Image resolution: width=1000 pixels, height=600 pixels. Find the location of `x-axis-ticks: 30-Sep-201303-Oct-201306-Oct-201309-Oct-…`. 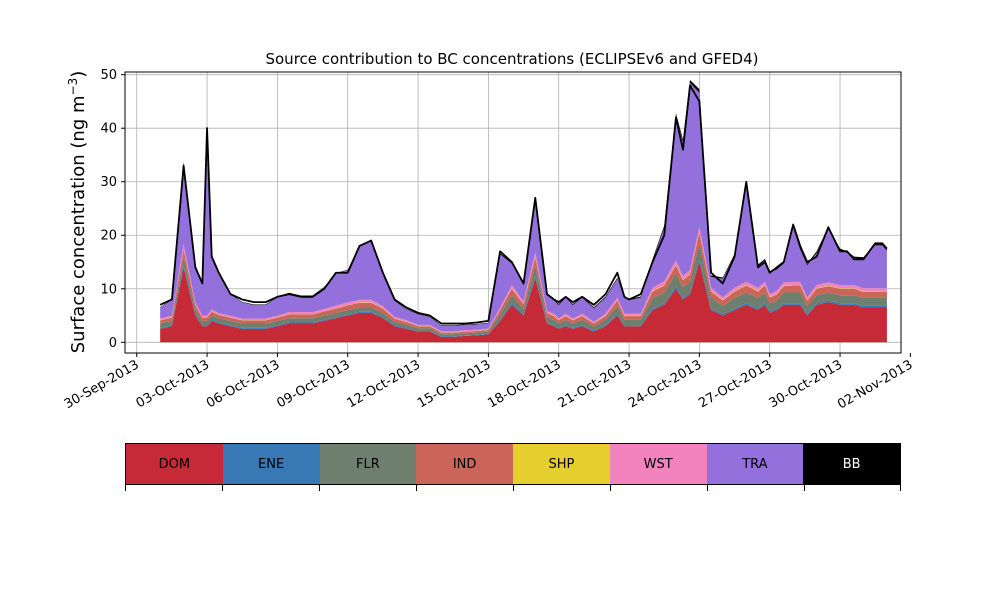

x-axis-ticks: 30-Sep-201303-Oct-201306-Oct-201309-Oct-… is located at coordinates (488, 382).